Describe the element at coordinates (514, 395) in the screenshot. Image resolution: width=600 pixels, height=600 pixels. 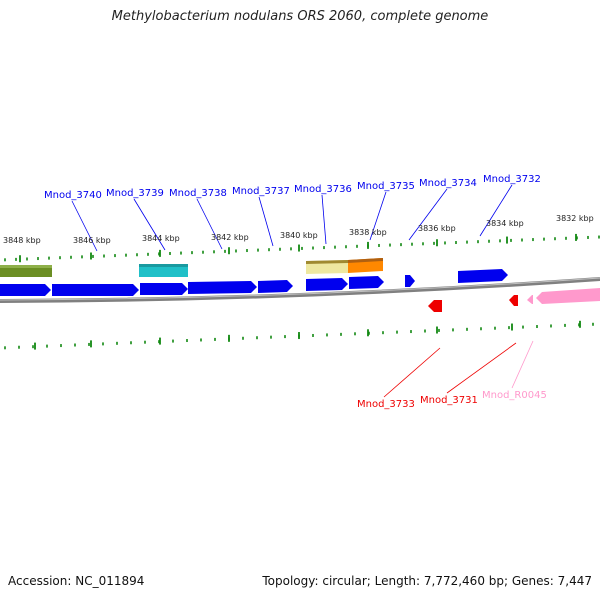
I see `gene-label-reverse: Mnod_R0045` at that location.